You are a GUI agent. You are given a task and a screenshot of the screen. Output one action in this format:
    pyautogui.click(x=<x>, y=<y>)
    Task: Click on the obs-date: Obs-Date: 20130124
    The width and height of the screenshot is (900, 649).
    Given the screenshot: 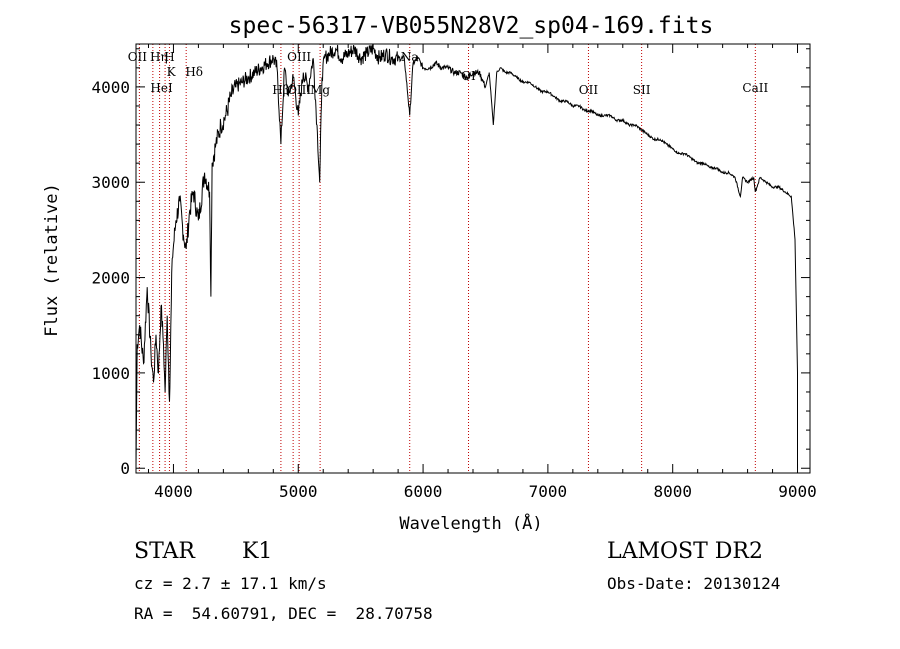 What is the action you would take?
    pyautogui.click(x=694, y=583)
    